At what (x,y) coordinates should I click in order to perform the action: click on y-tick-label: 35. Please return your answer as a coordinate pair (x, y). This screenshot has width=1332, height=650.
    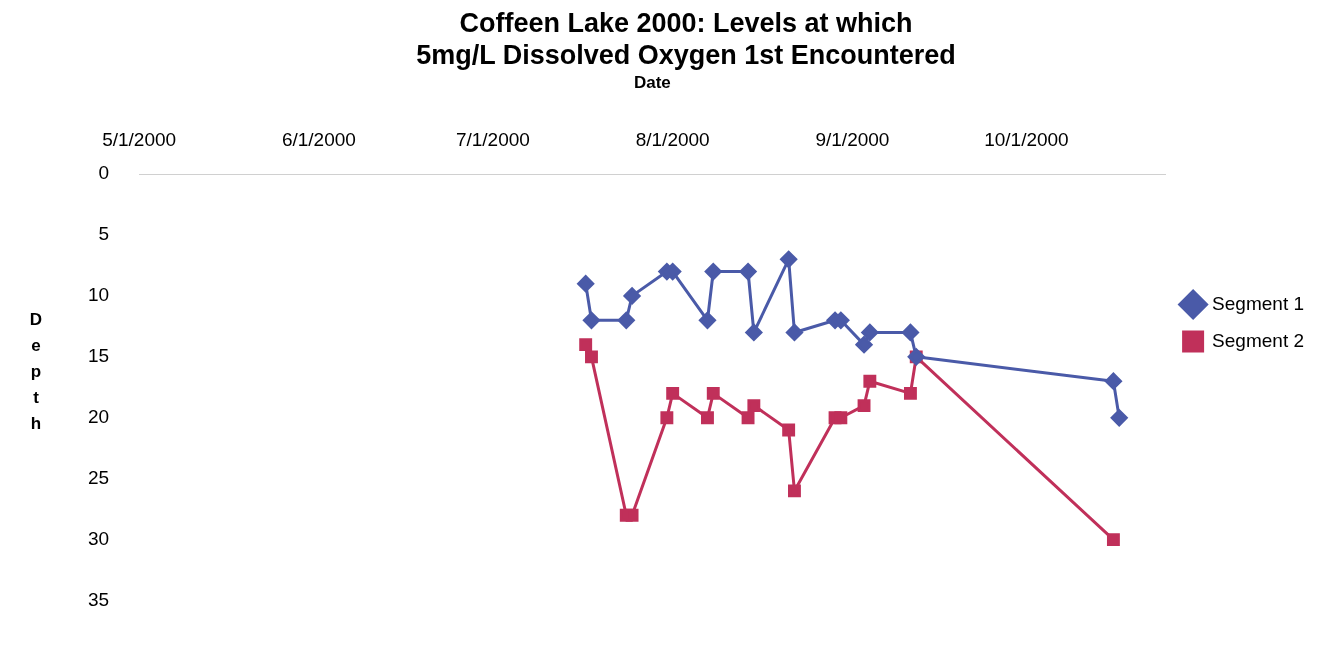
    Looking at the image, I should click on (98, 599).